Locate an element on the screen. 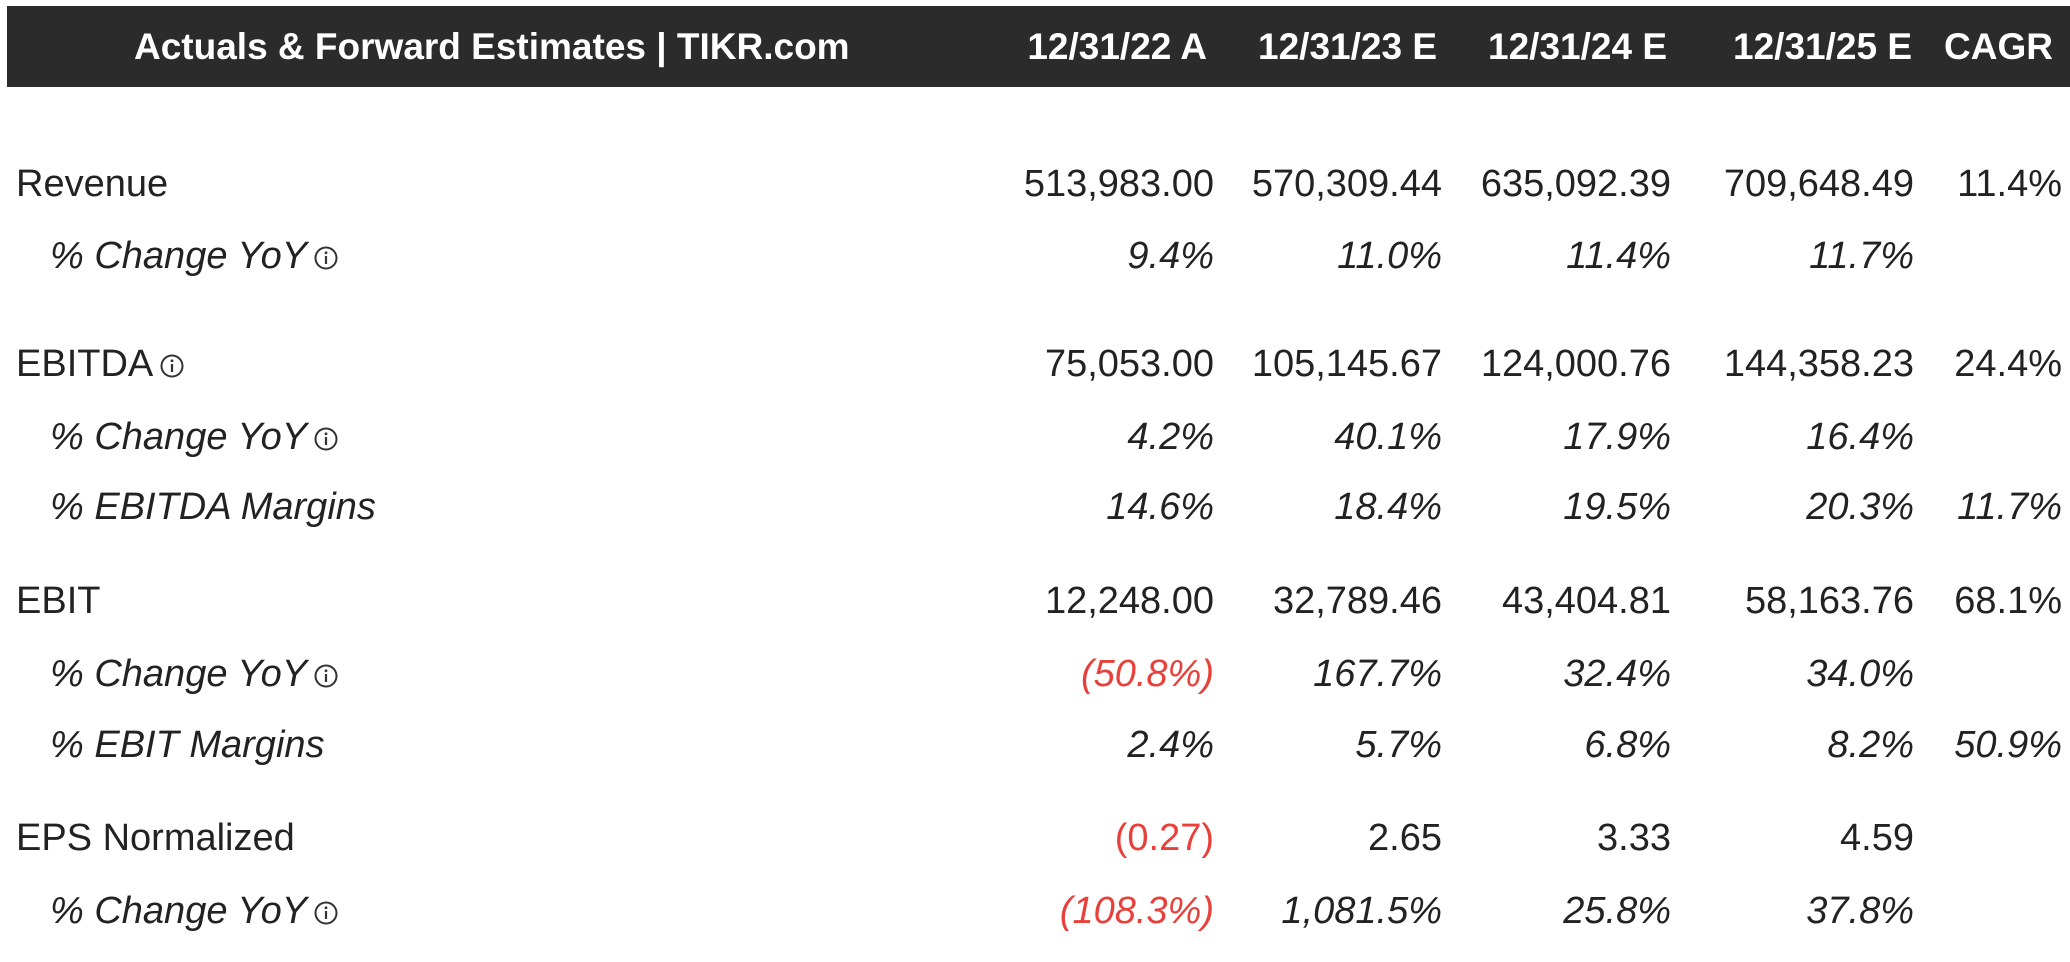 The image size is (2070, 962). row-label: Revenue is located at coordinates (92, 184).